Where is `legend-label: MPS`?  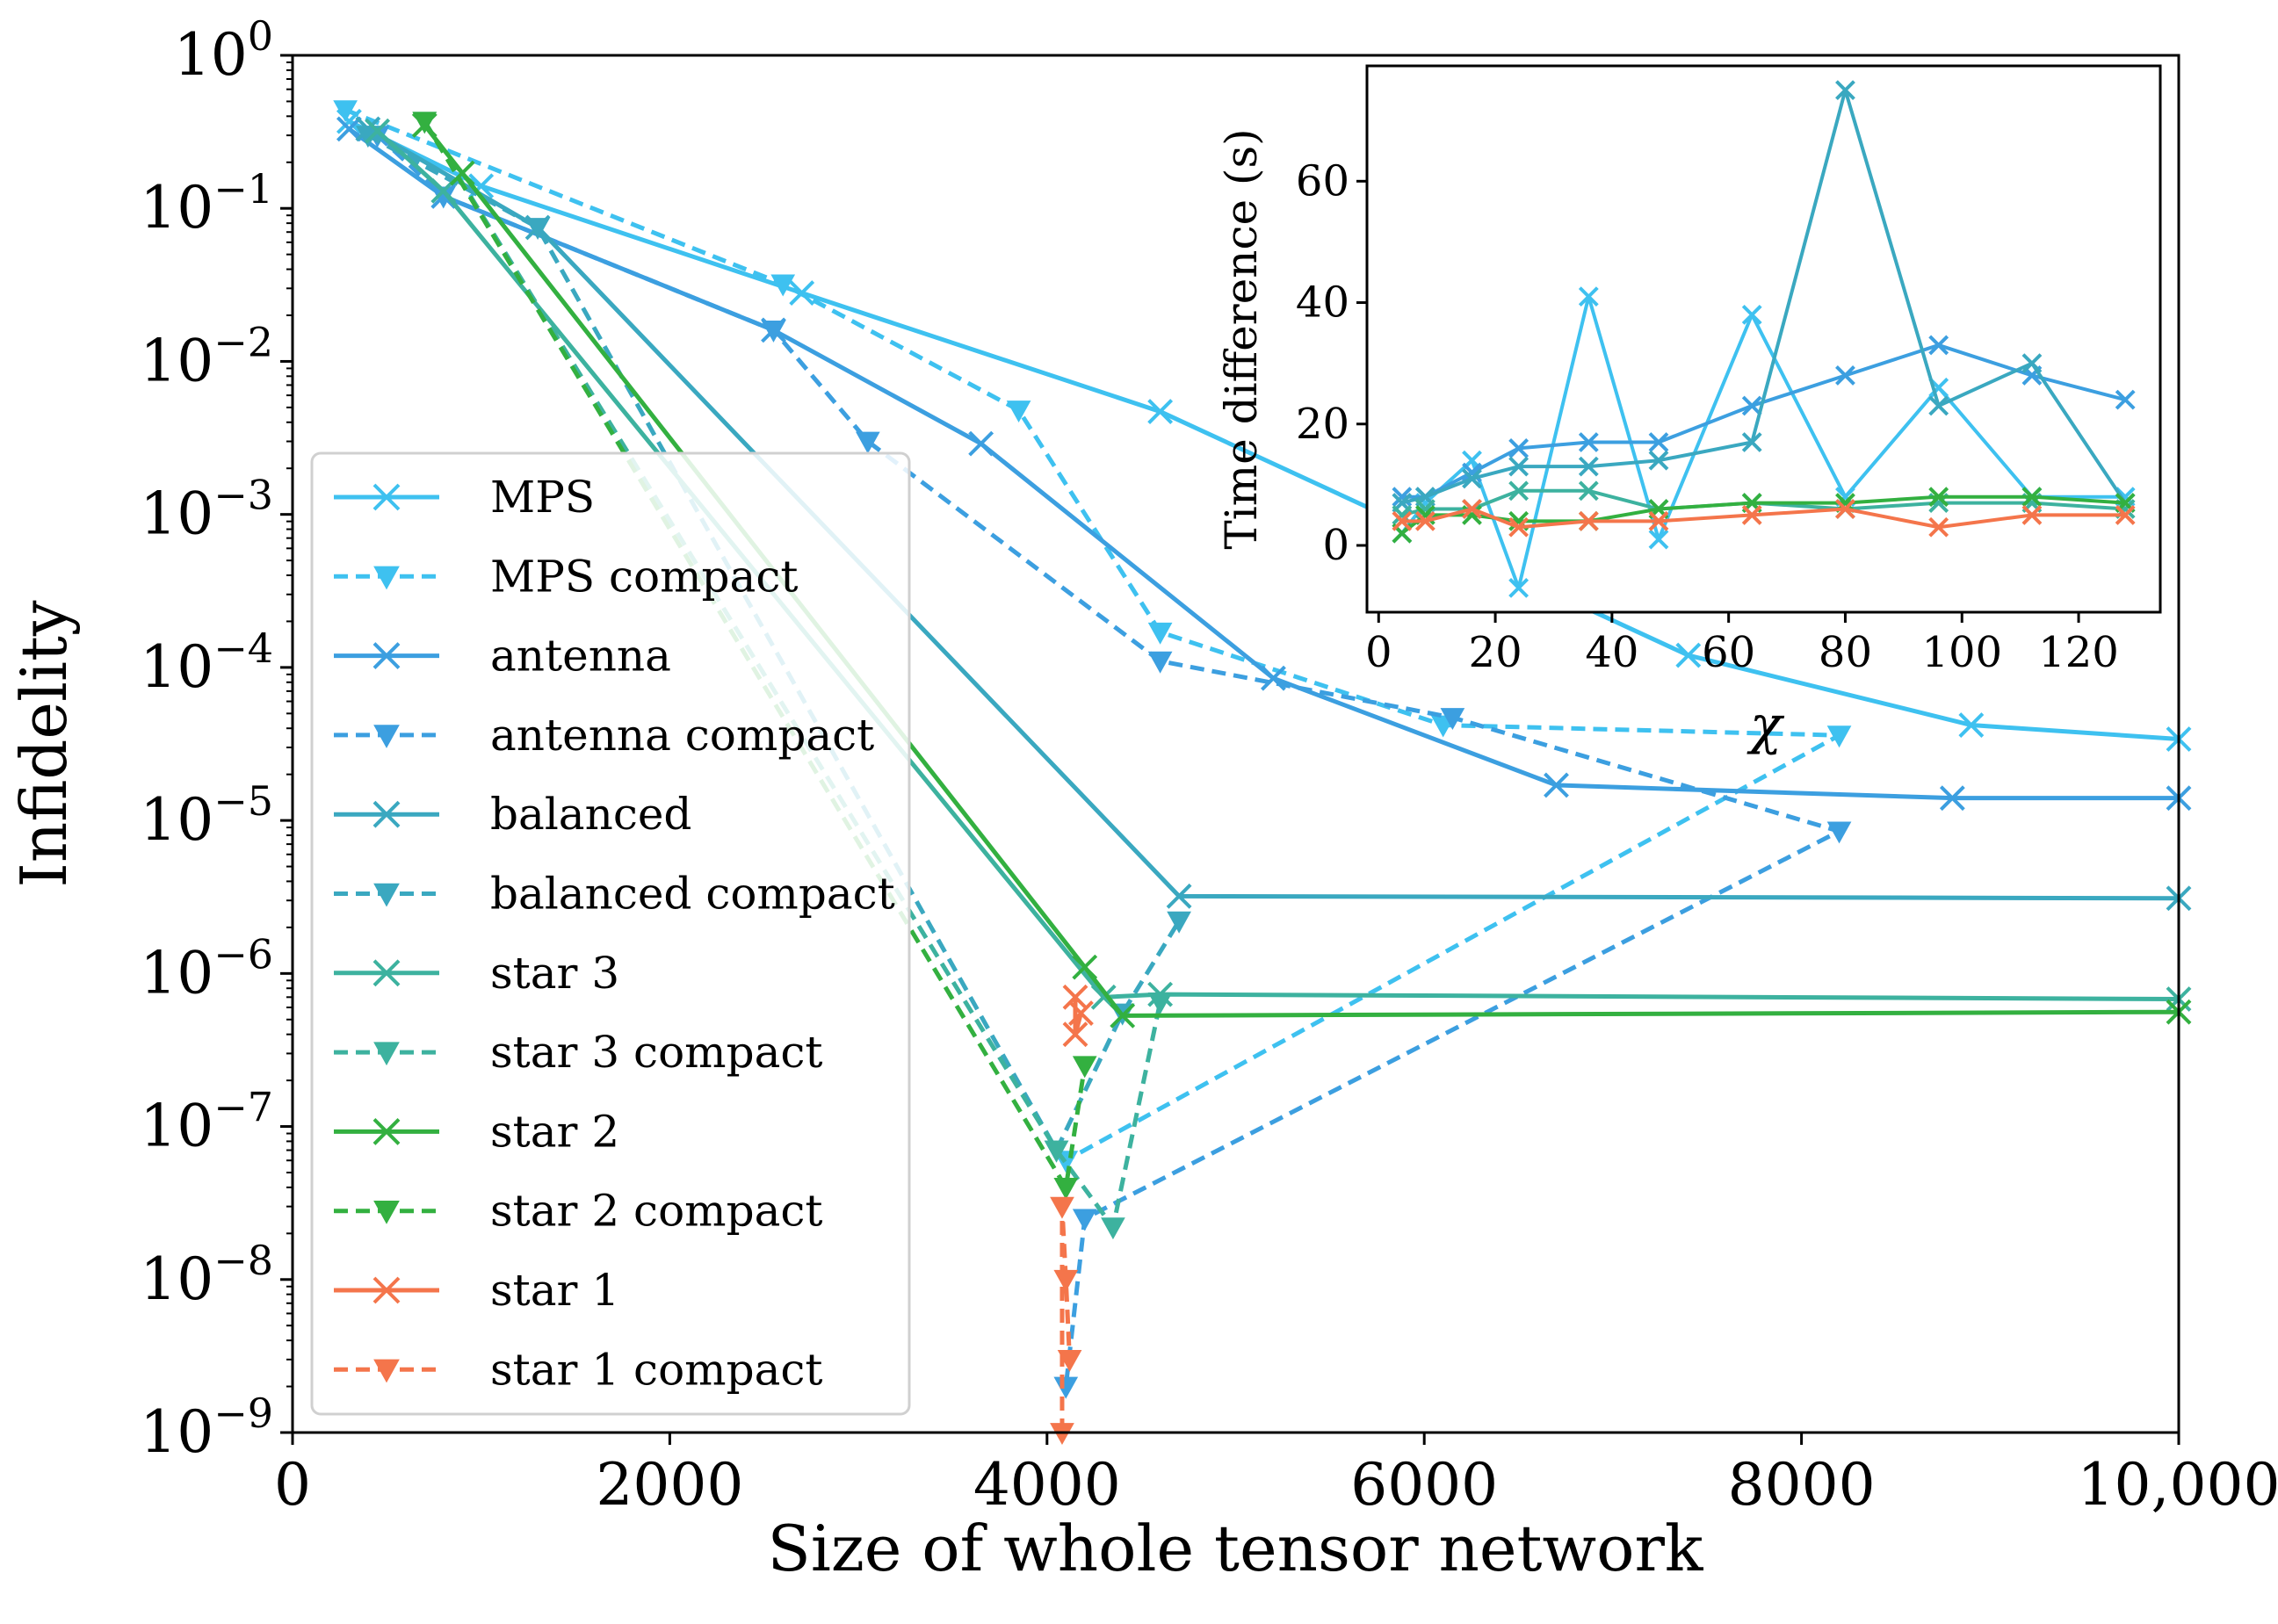 legend-label: MPS is located at coordinates (542, 498).